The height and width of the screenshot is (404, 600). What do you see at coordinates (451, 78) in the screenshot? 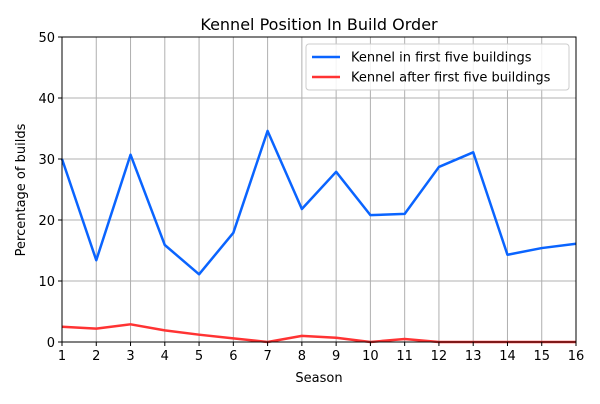
I see `legend-label-1: Kennel after first five buildings` at bounding box center [451, 78].